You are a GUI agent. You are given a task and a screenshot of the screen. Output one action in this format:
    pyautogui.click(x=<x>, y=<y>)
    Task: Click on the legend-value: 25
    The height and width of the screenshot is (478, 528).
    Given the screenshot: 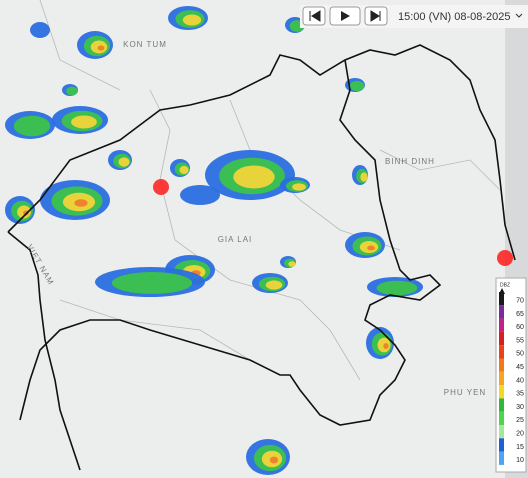 What is the action you would take?
    pyautogui.click(x=520, y=420)
    